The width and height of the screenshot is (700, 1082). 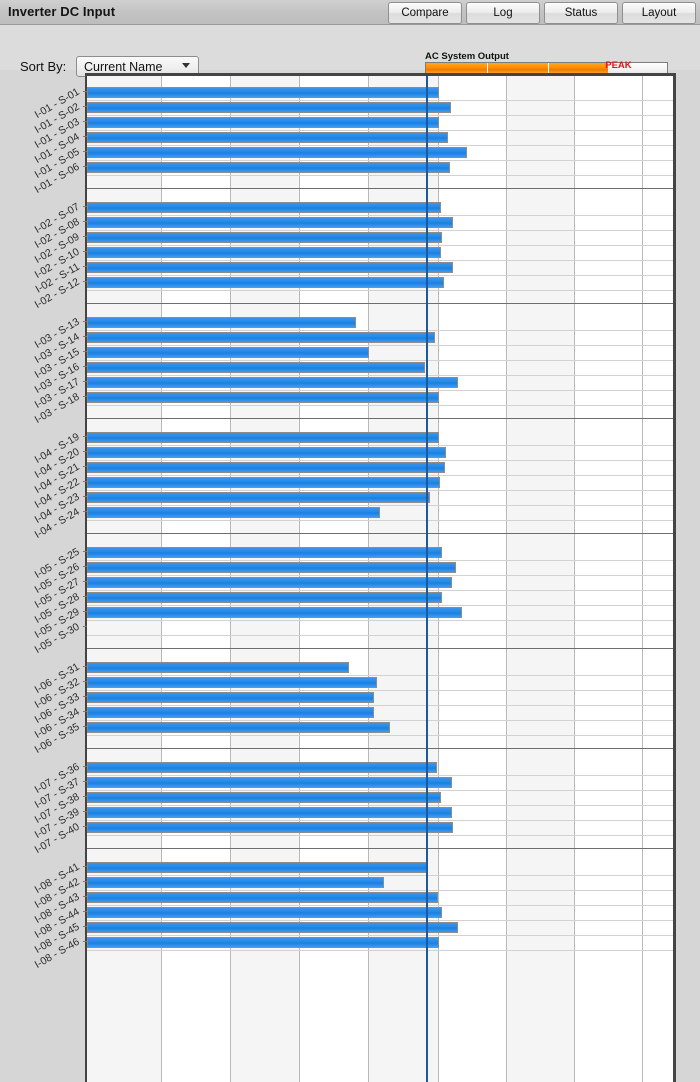 I want to click on gauge-segment-divider, so click(x=548, y=68).